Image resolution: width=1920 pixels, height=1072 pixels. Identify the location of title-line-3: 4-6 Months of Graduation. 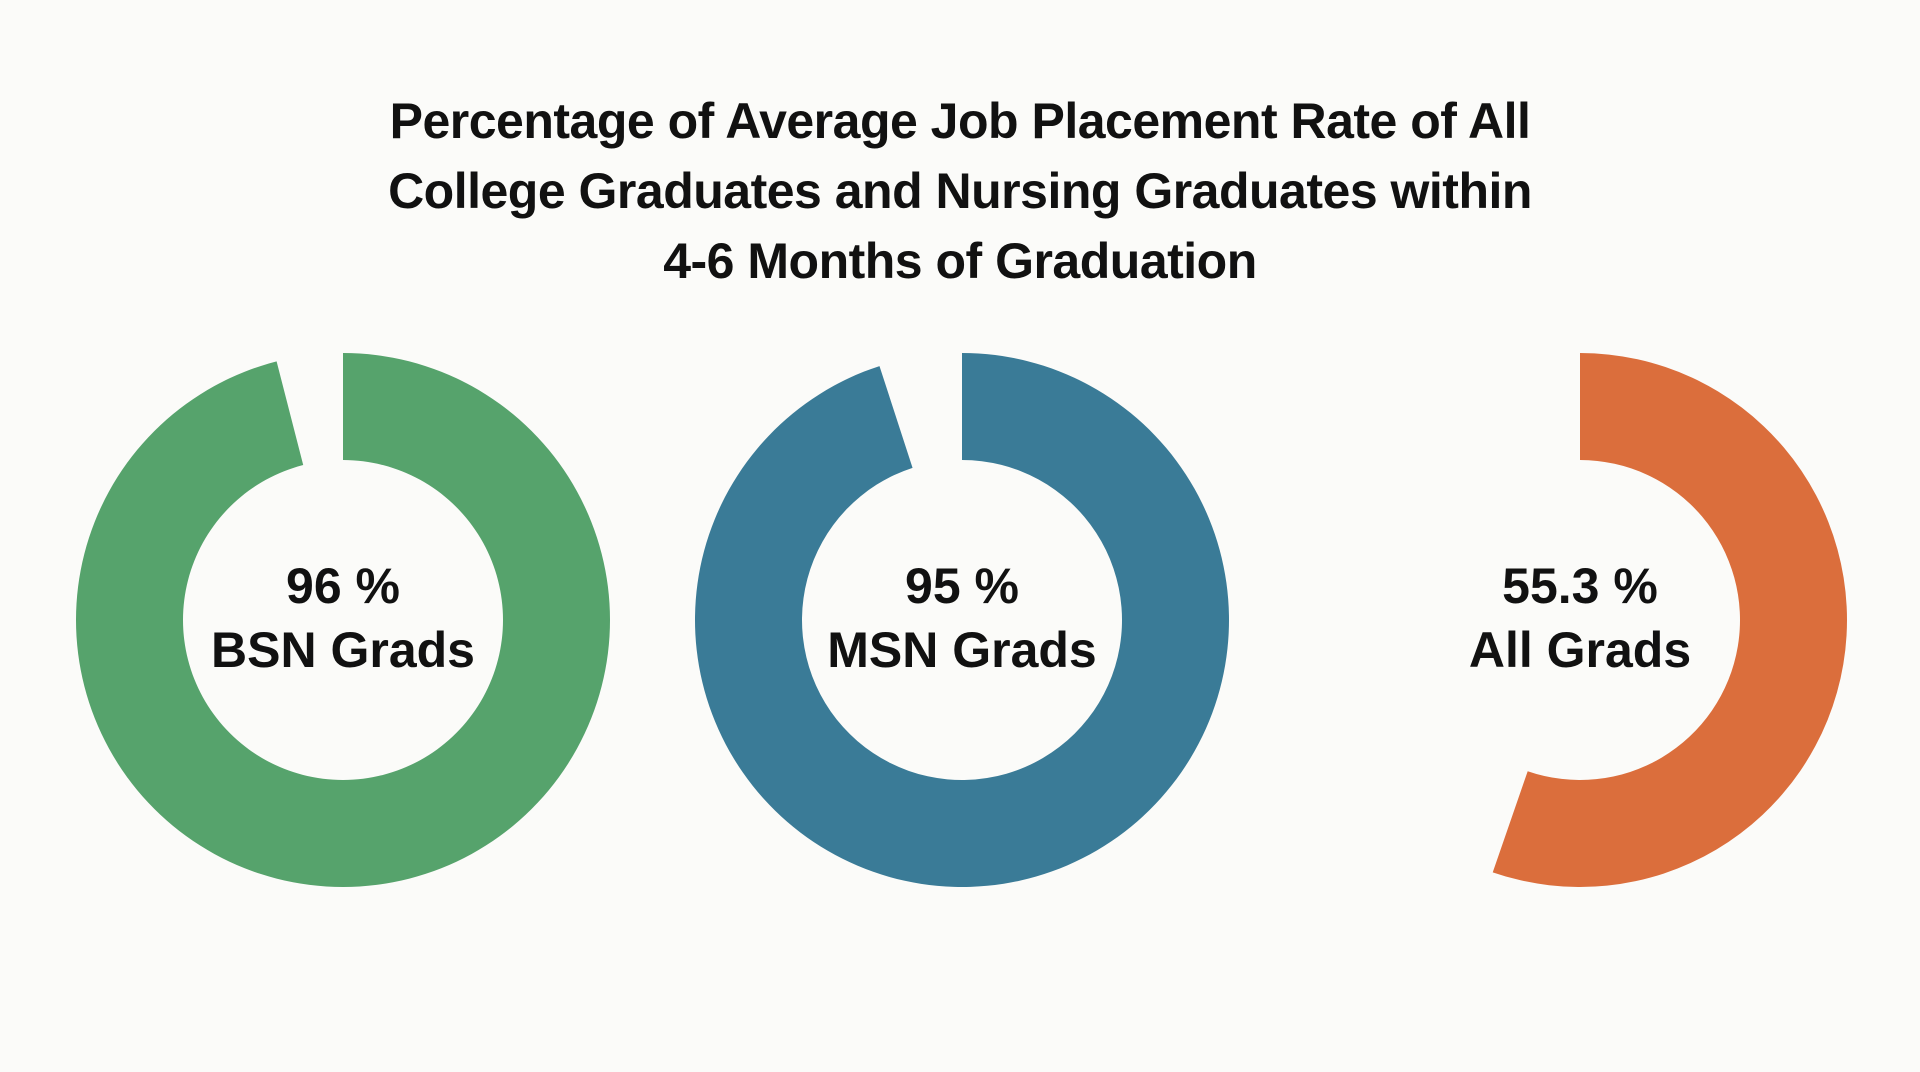
(960, 261).